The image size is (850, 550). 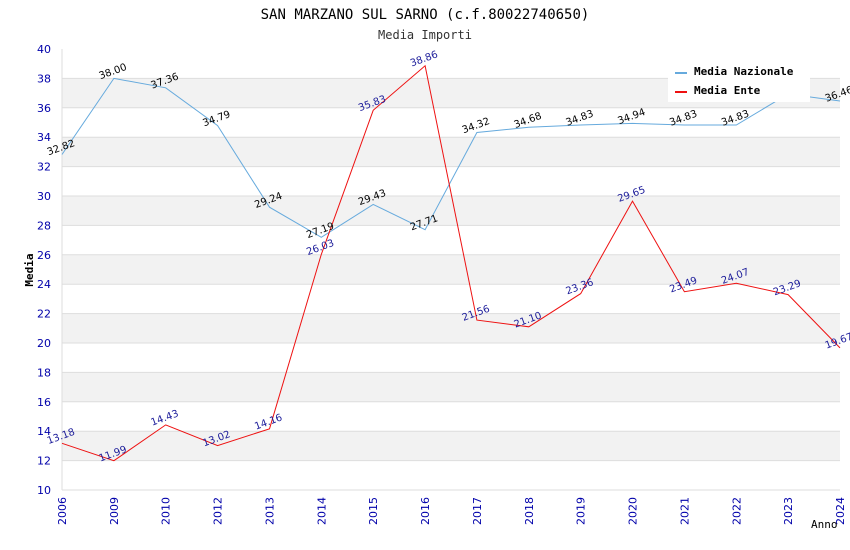 What do you see at coordinates (44, 137) in the screenshot?
I see `y-tick-label: 34` at bounding box center [44, 137].